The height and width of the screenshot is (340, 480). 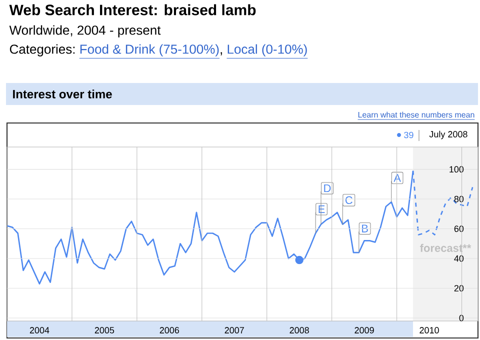 I want to click on text: Local (0-10%), so click(x=267, y=50).